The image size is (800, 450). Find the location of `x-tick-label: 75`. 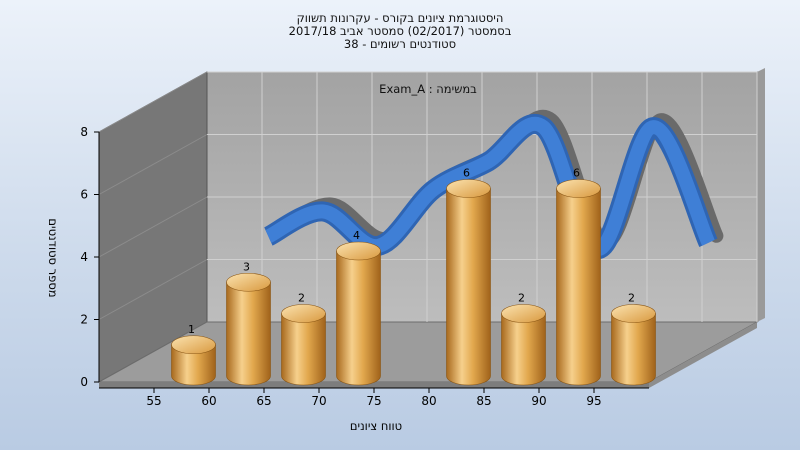

x-tick-label: 75 is located at coordinates (373, 401).